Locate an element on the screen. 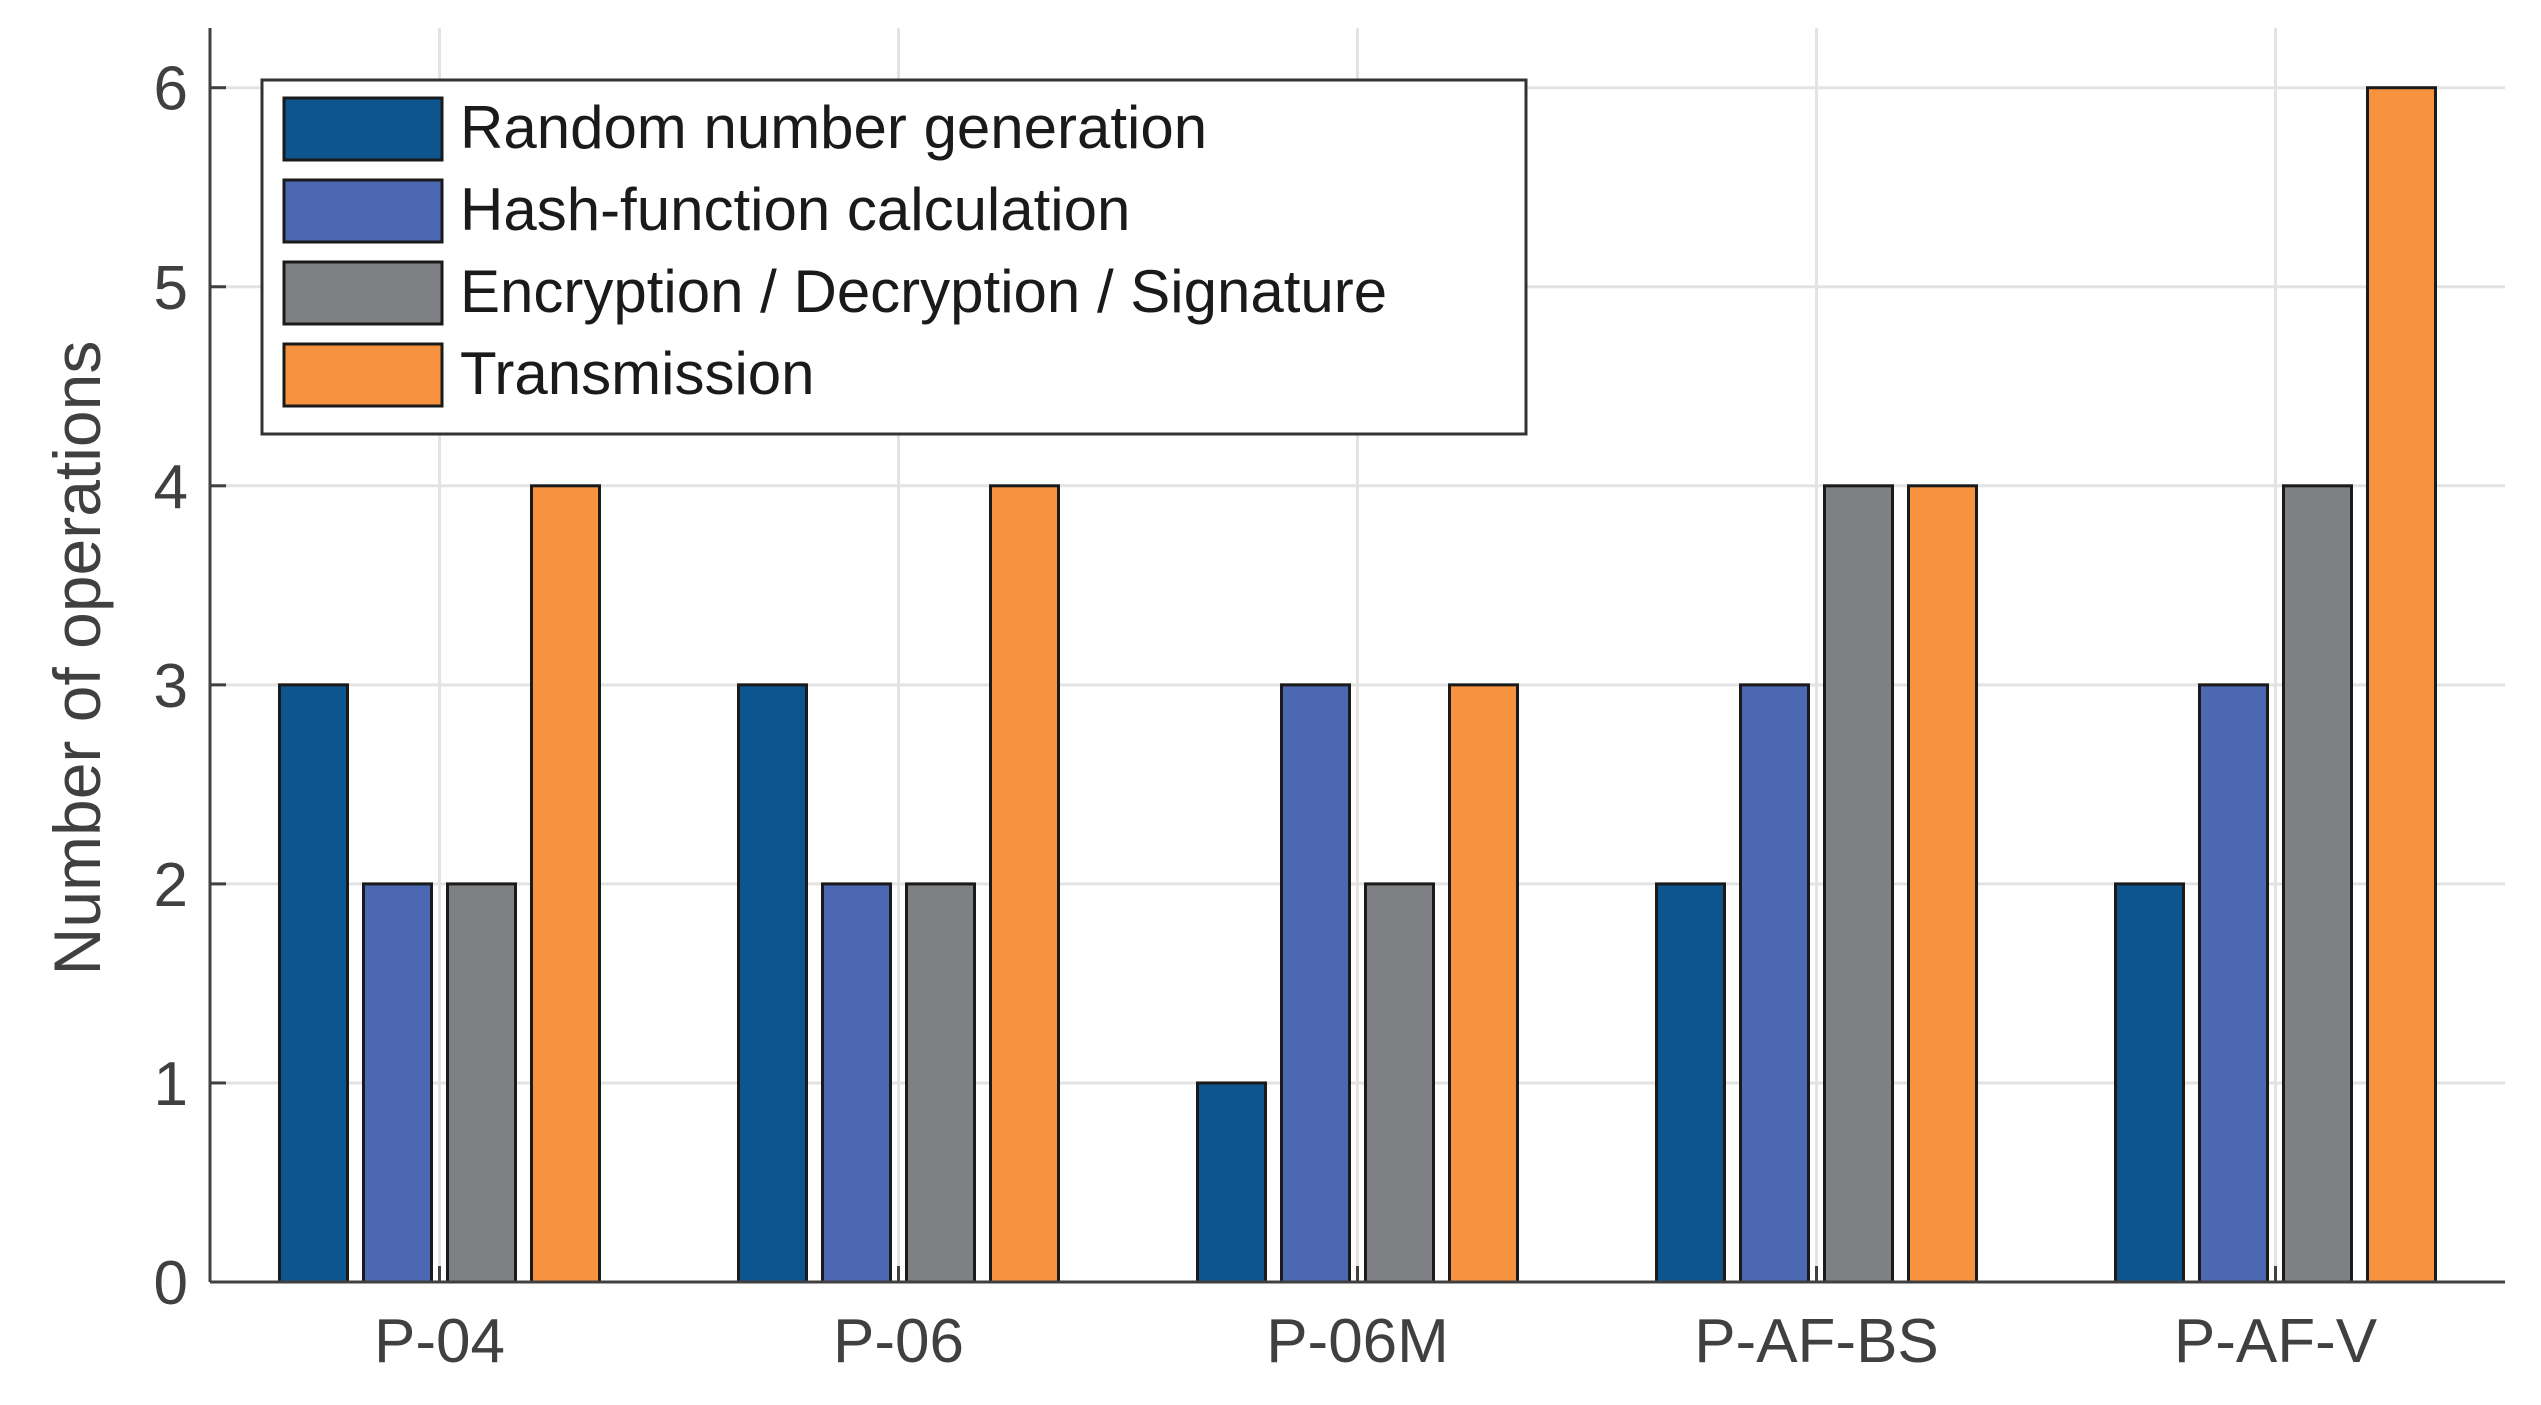 The height and width of the screenshot is (1405, 2541). legend-label: Random number generation is located at coordinates (833, 127).